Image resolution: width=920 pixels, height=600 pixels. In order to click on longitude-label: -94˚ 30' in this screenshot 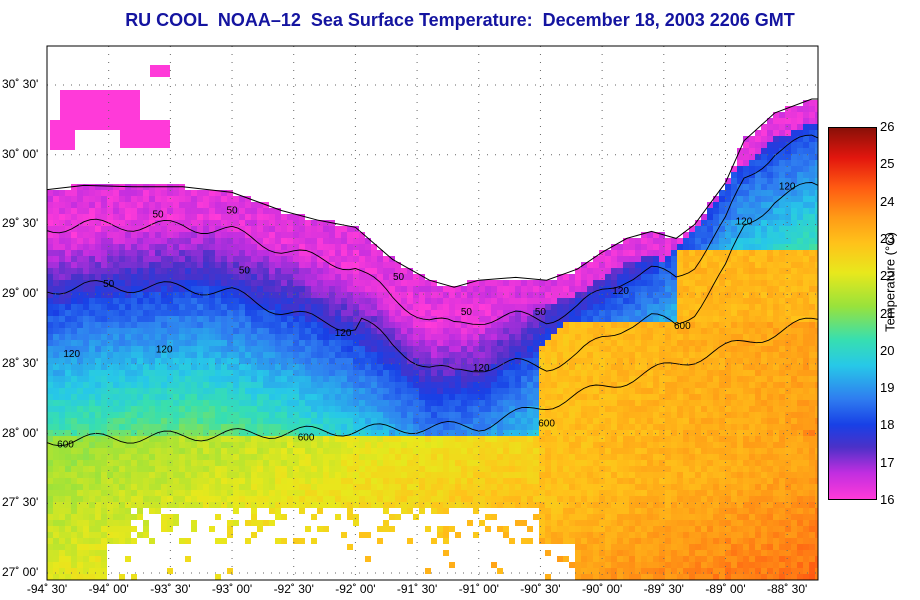, I will do `click(47, 589)`.